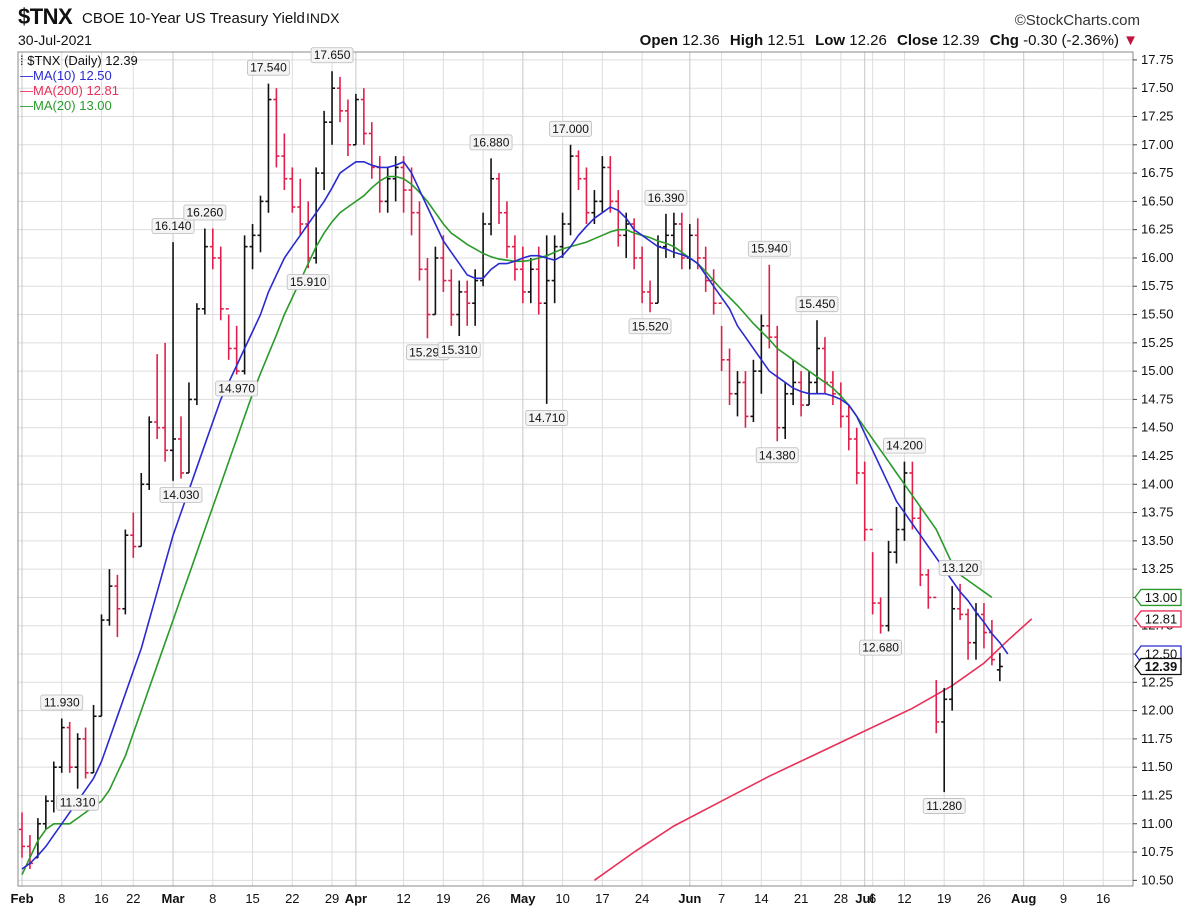  What do you see at coordinates (72, 105) in the screenshot?
I see `legend-ma20-label: MA(20) 13.00` at bounding box center [72, 105].